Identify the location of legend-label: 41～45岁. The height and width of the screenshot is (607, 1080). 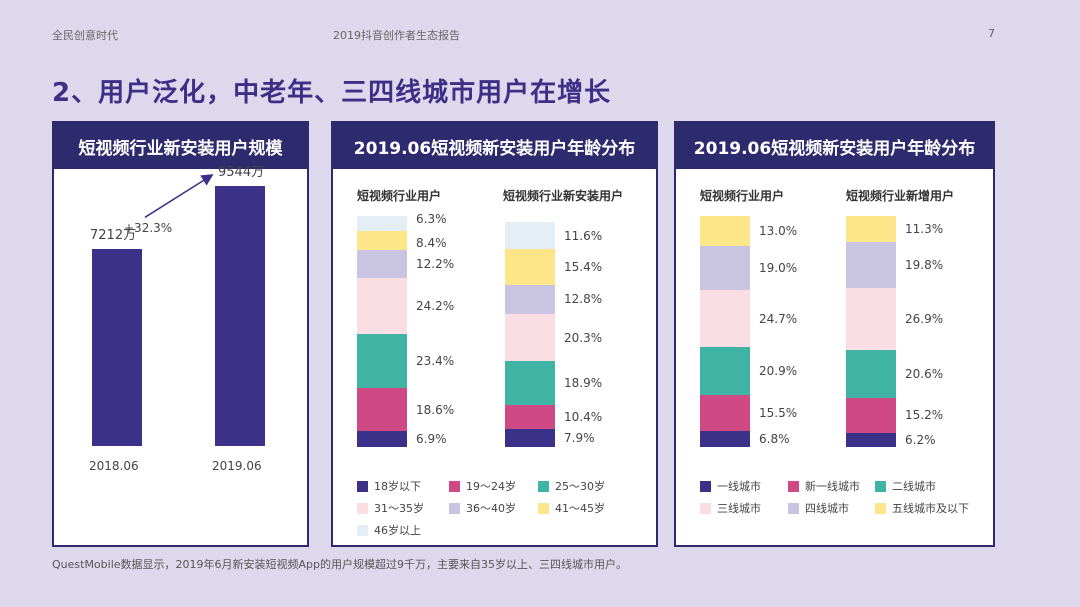
(580, 508).